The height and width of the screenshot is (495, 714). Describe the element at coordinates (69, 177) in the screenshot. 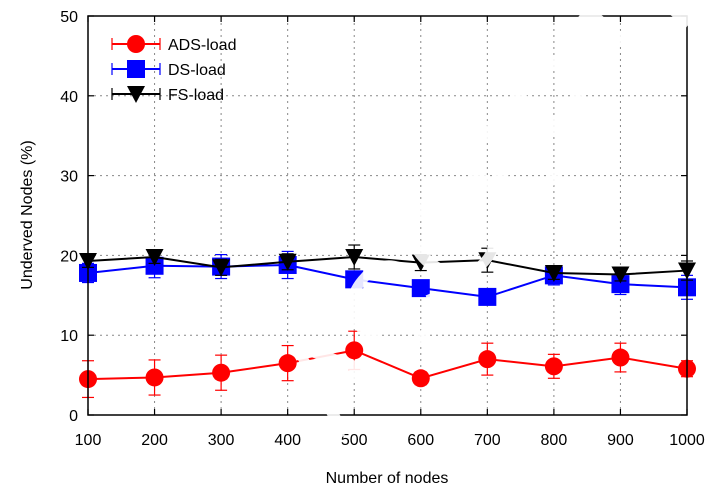

I see `y-tick-label: 30` at that location.